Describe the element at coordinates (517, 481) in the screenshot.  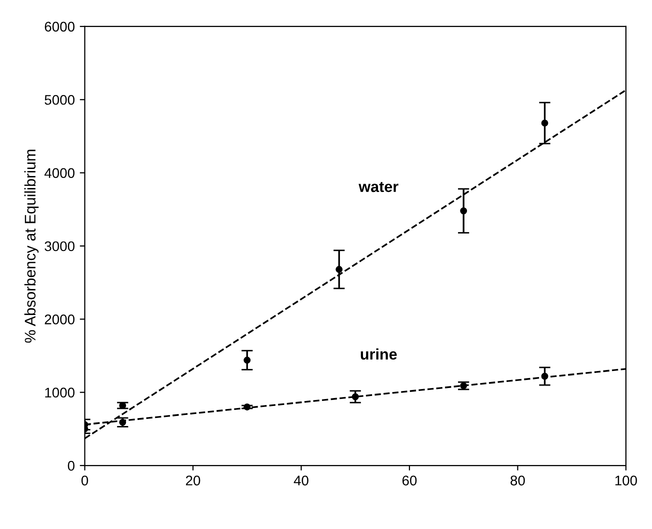
I see `x-tick-label: 80` at that location.